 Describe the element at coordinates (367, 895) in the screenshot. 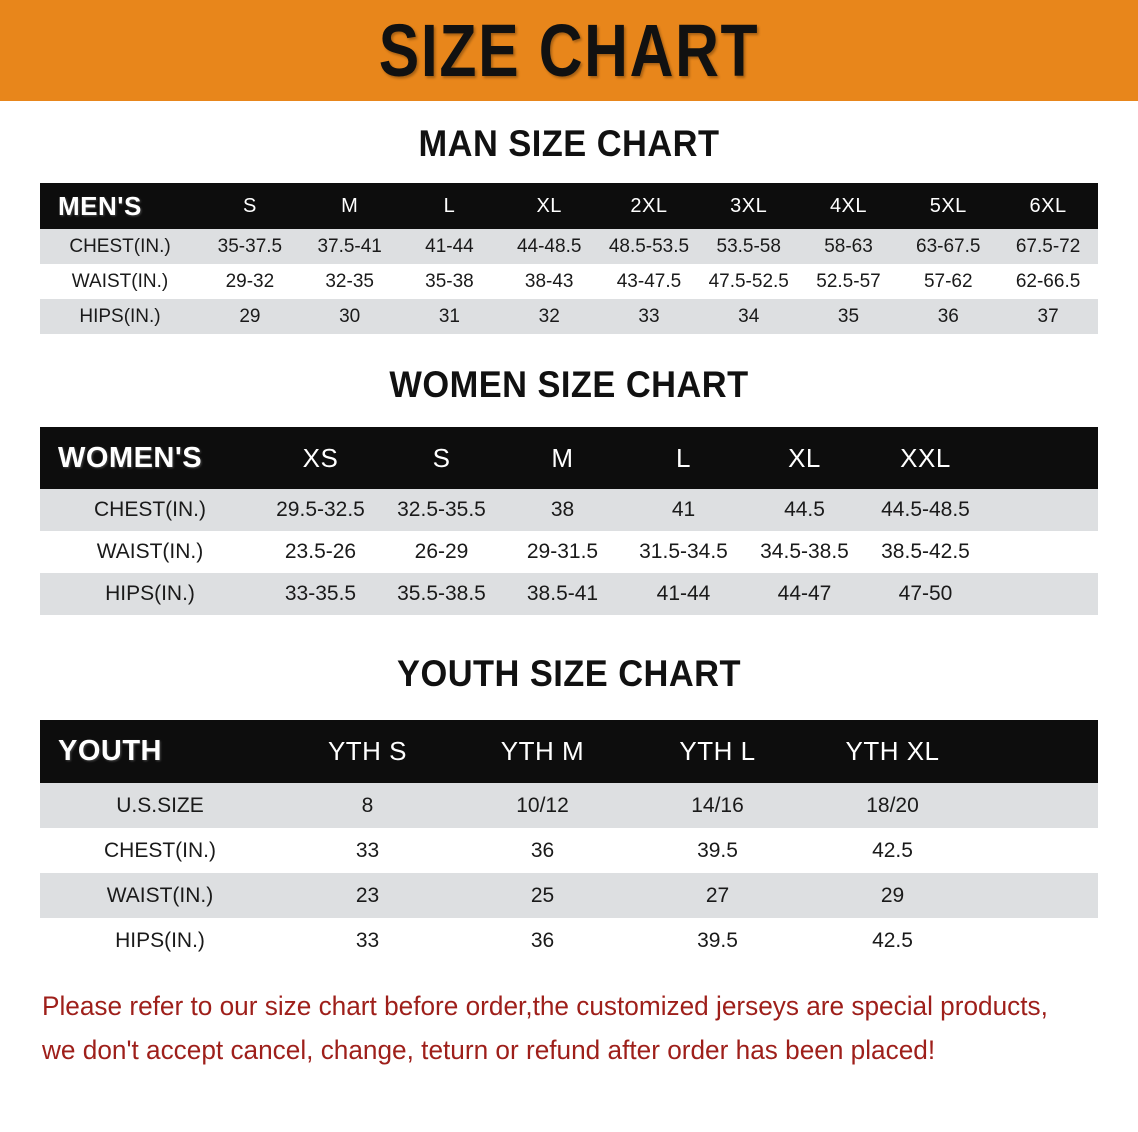

I see `youth-cell: 23` at that location.